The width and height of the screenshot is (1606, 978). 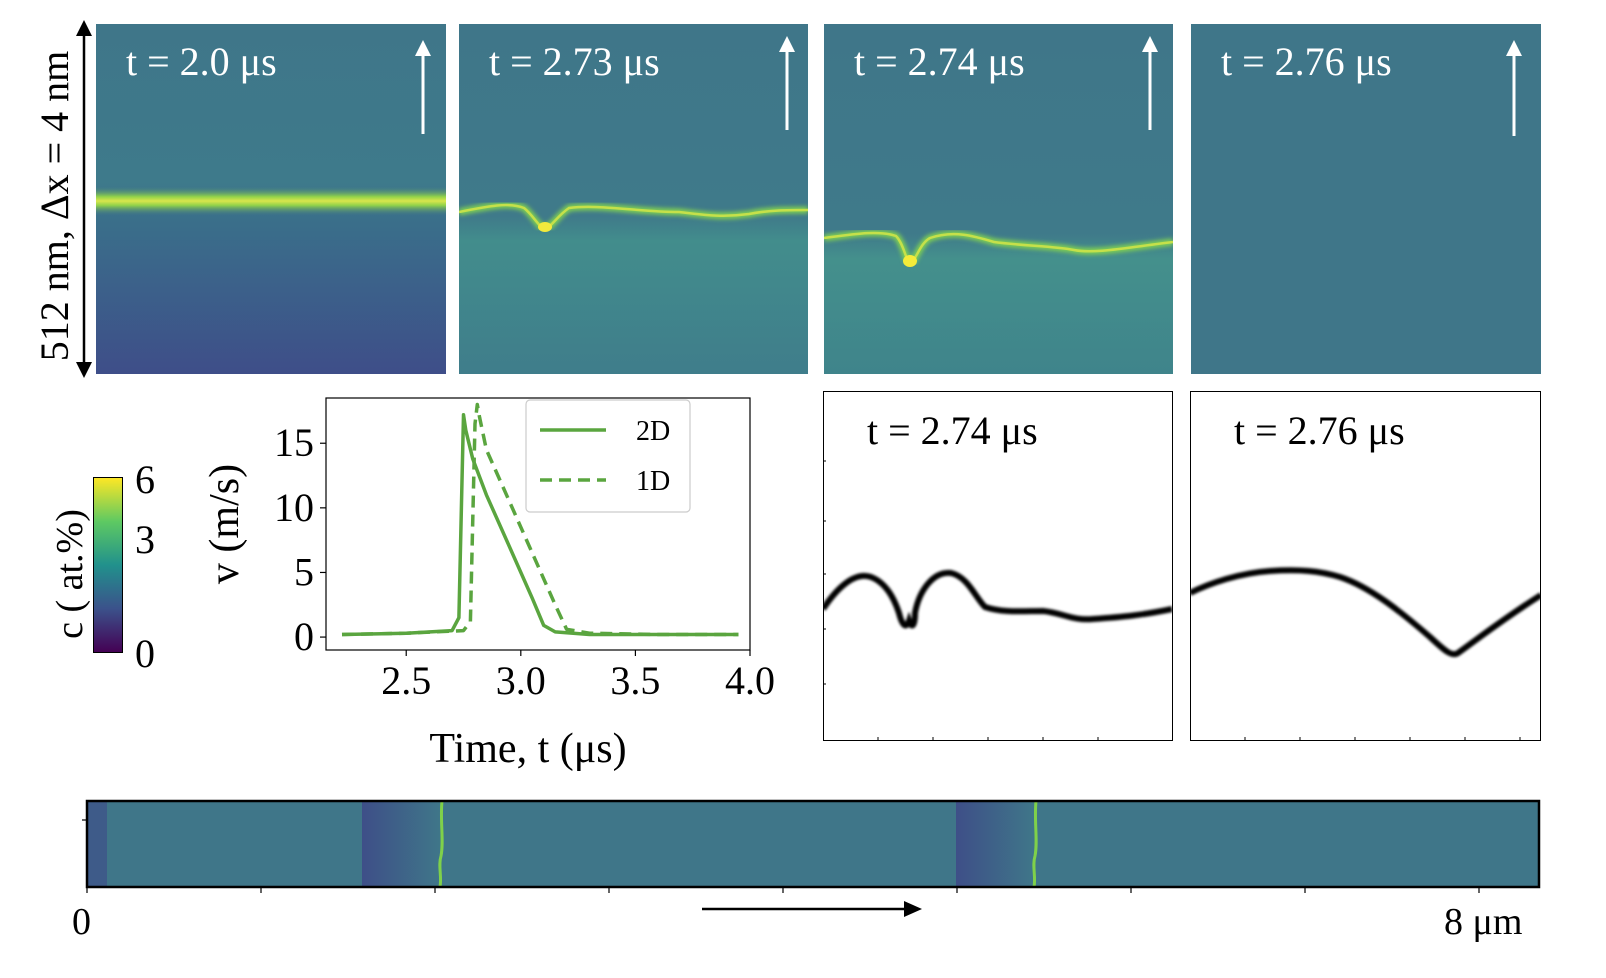 I want to click on series-line-2D, so click(x=540, y=525).